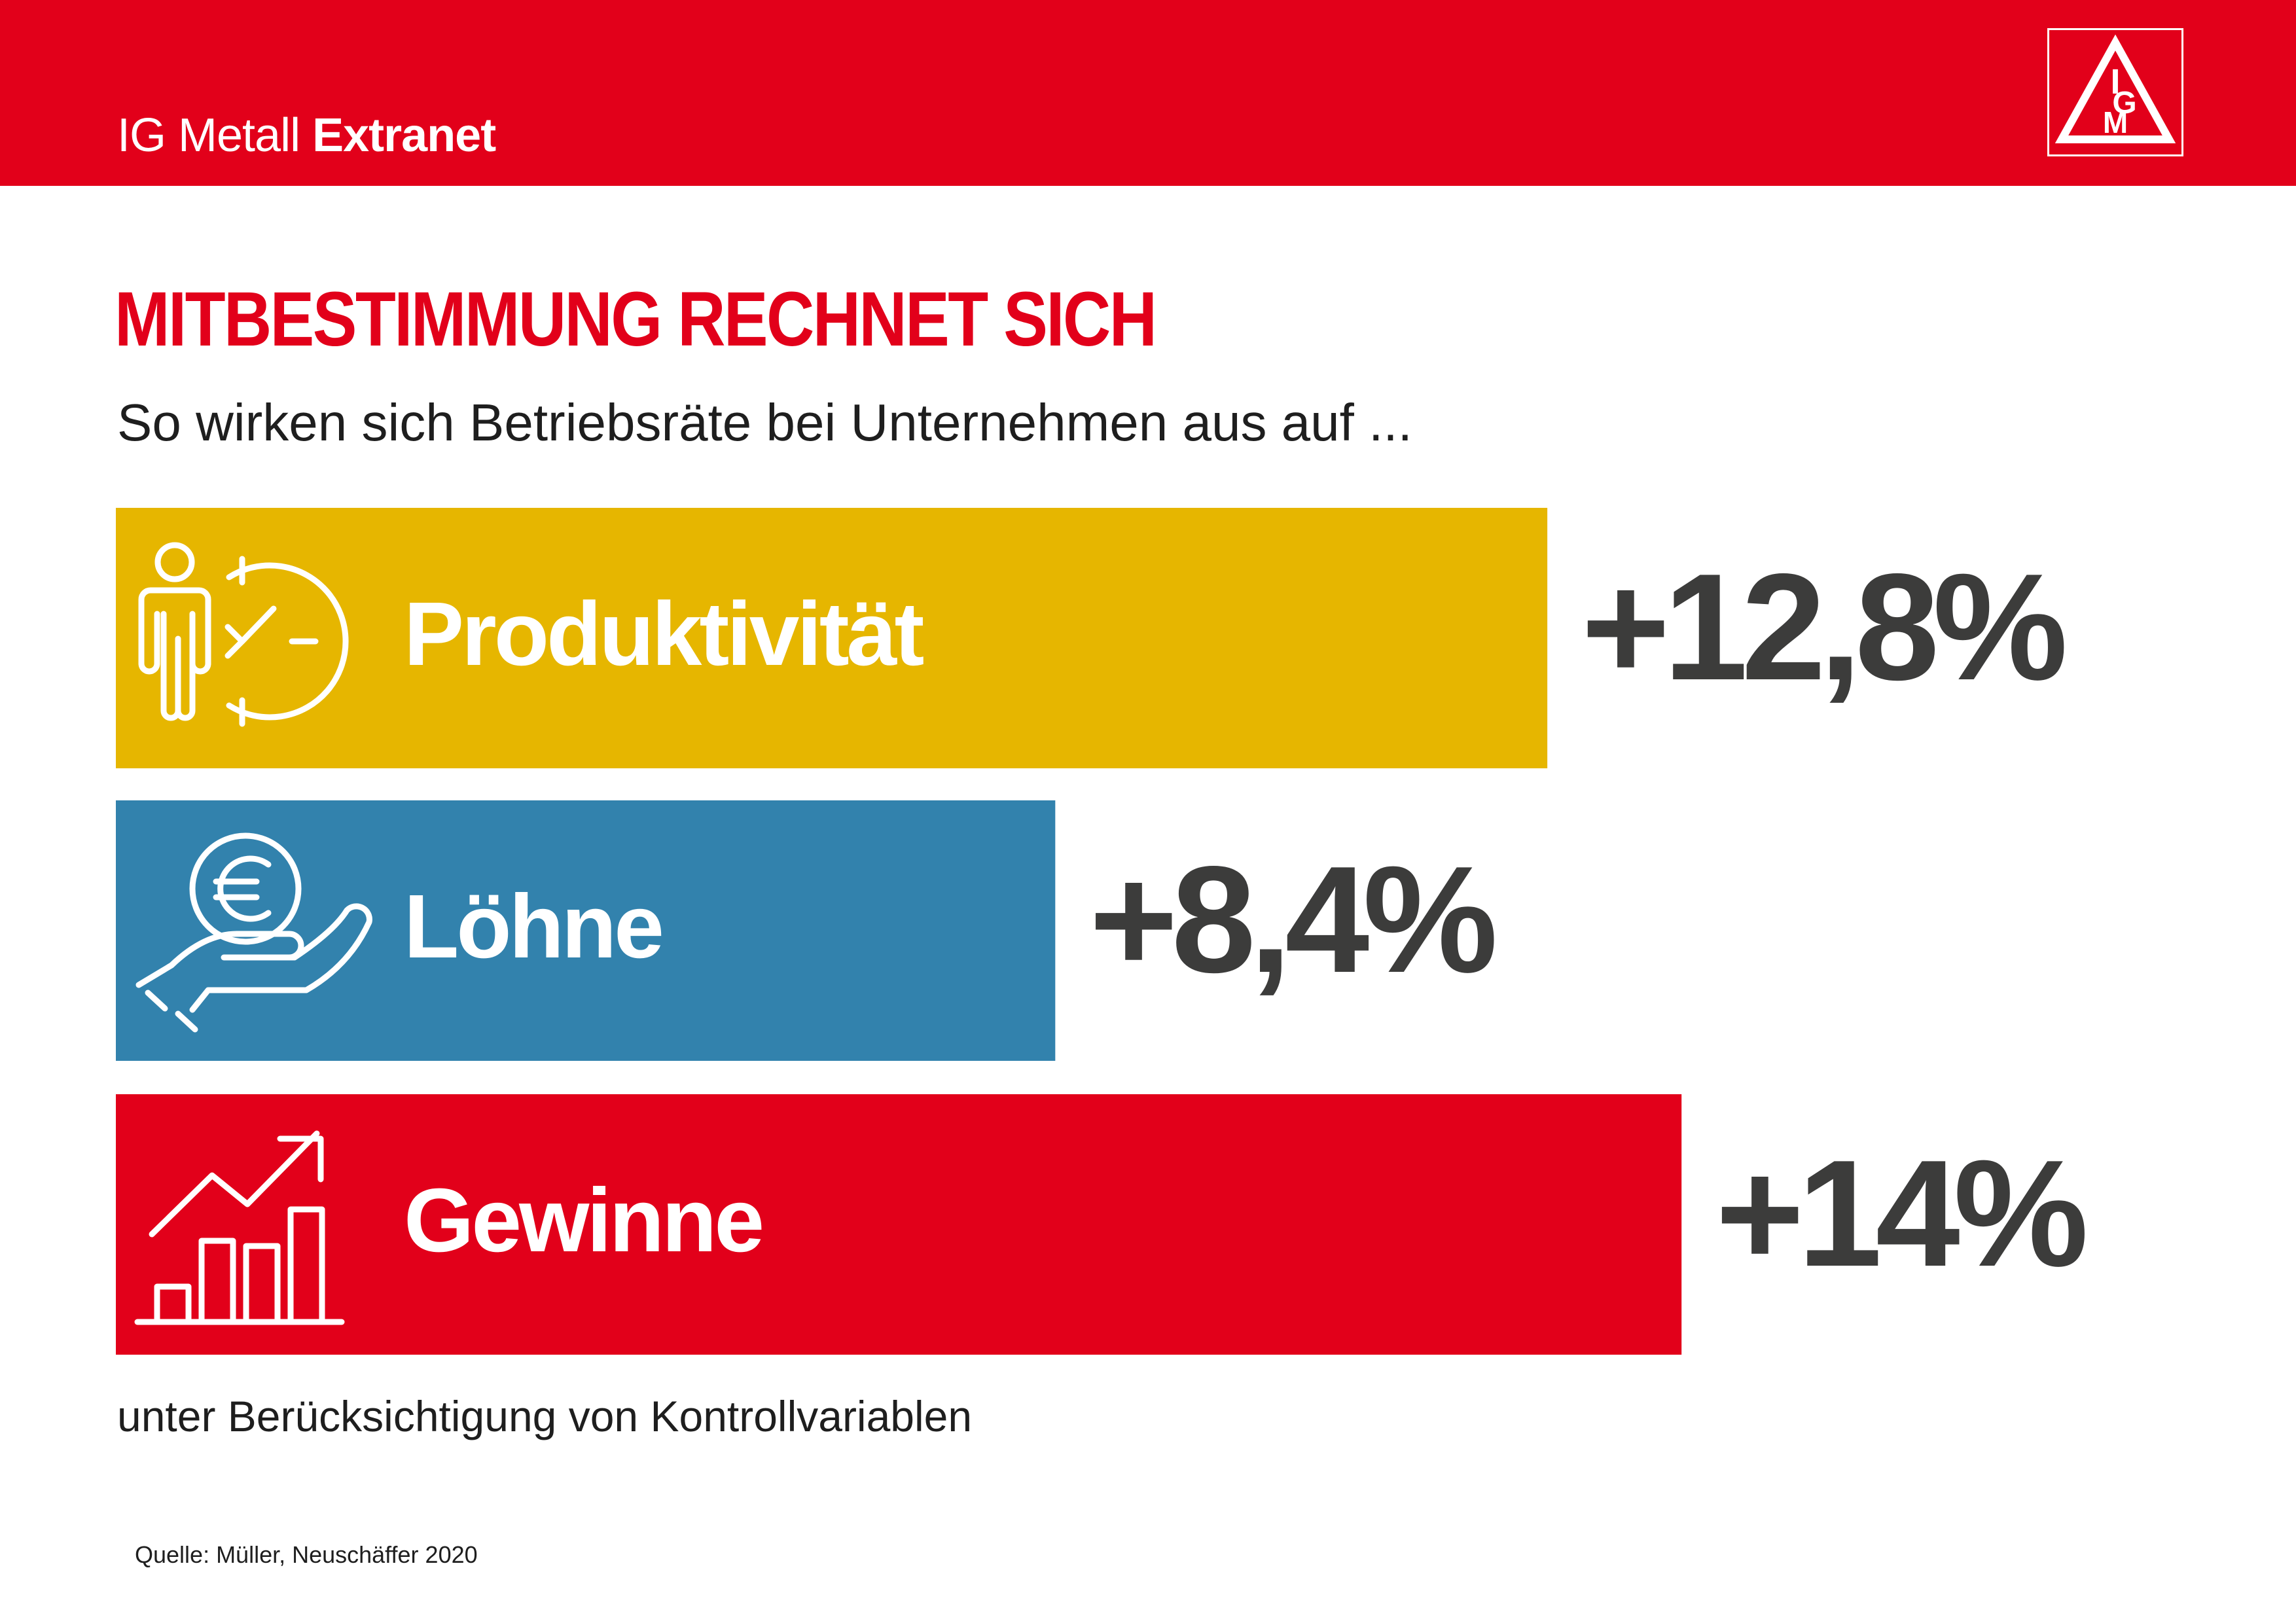 Image resolution: width=2296 pixels, height=1623 pixels. What do you see at coordinates (664, 634) in the screenshot?
I see `bar-label-0: Produktivität` at bounding box center [664, 634].